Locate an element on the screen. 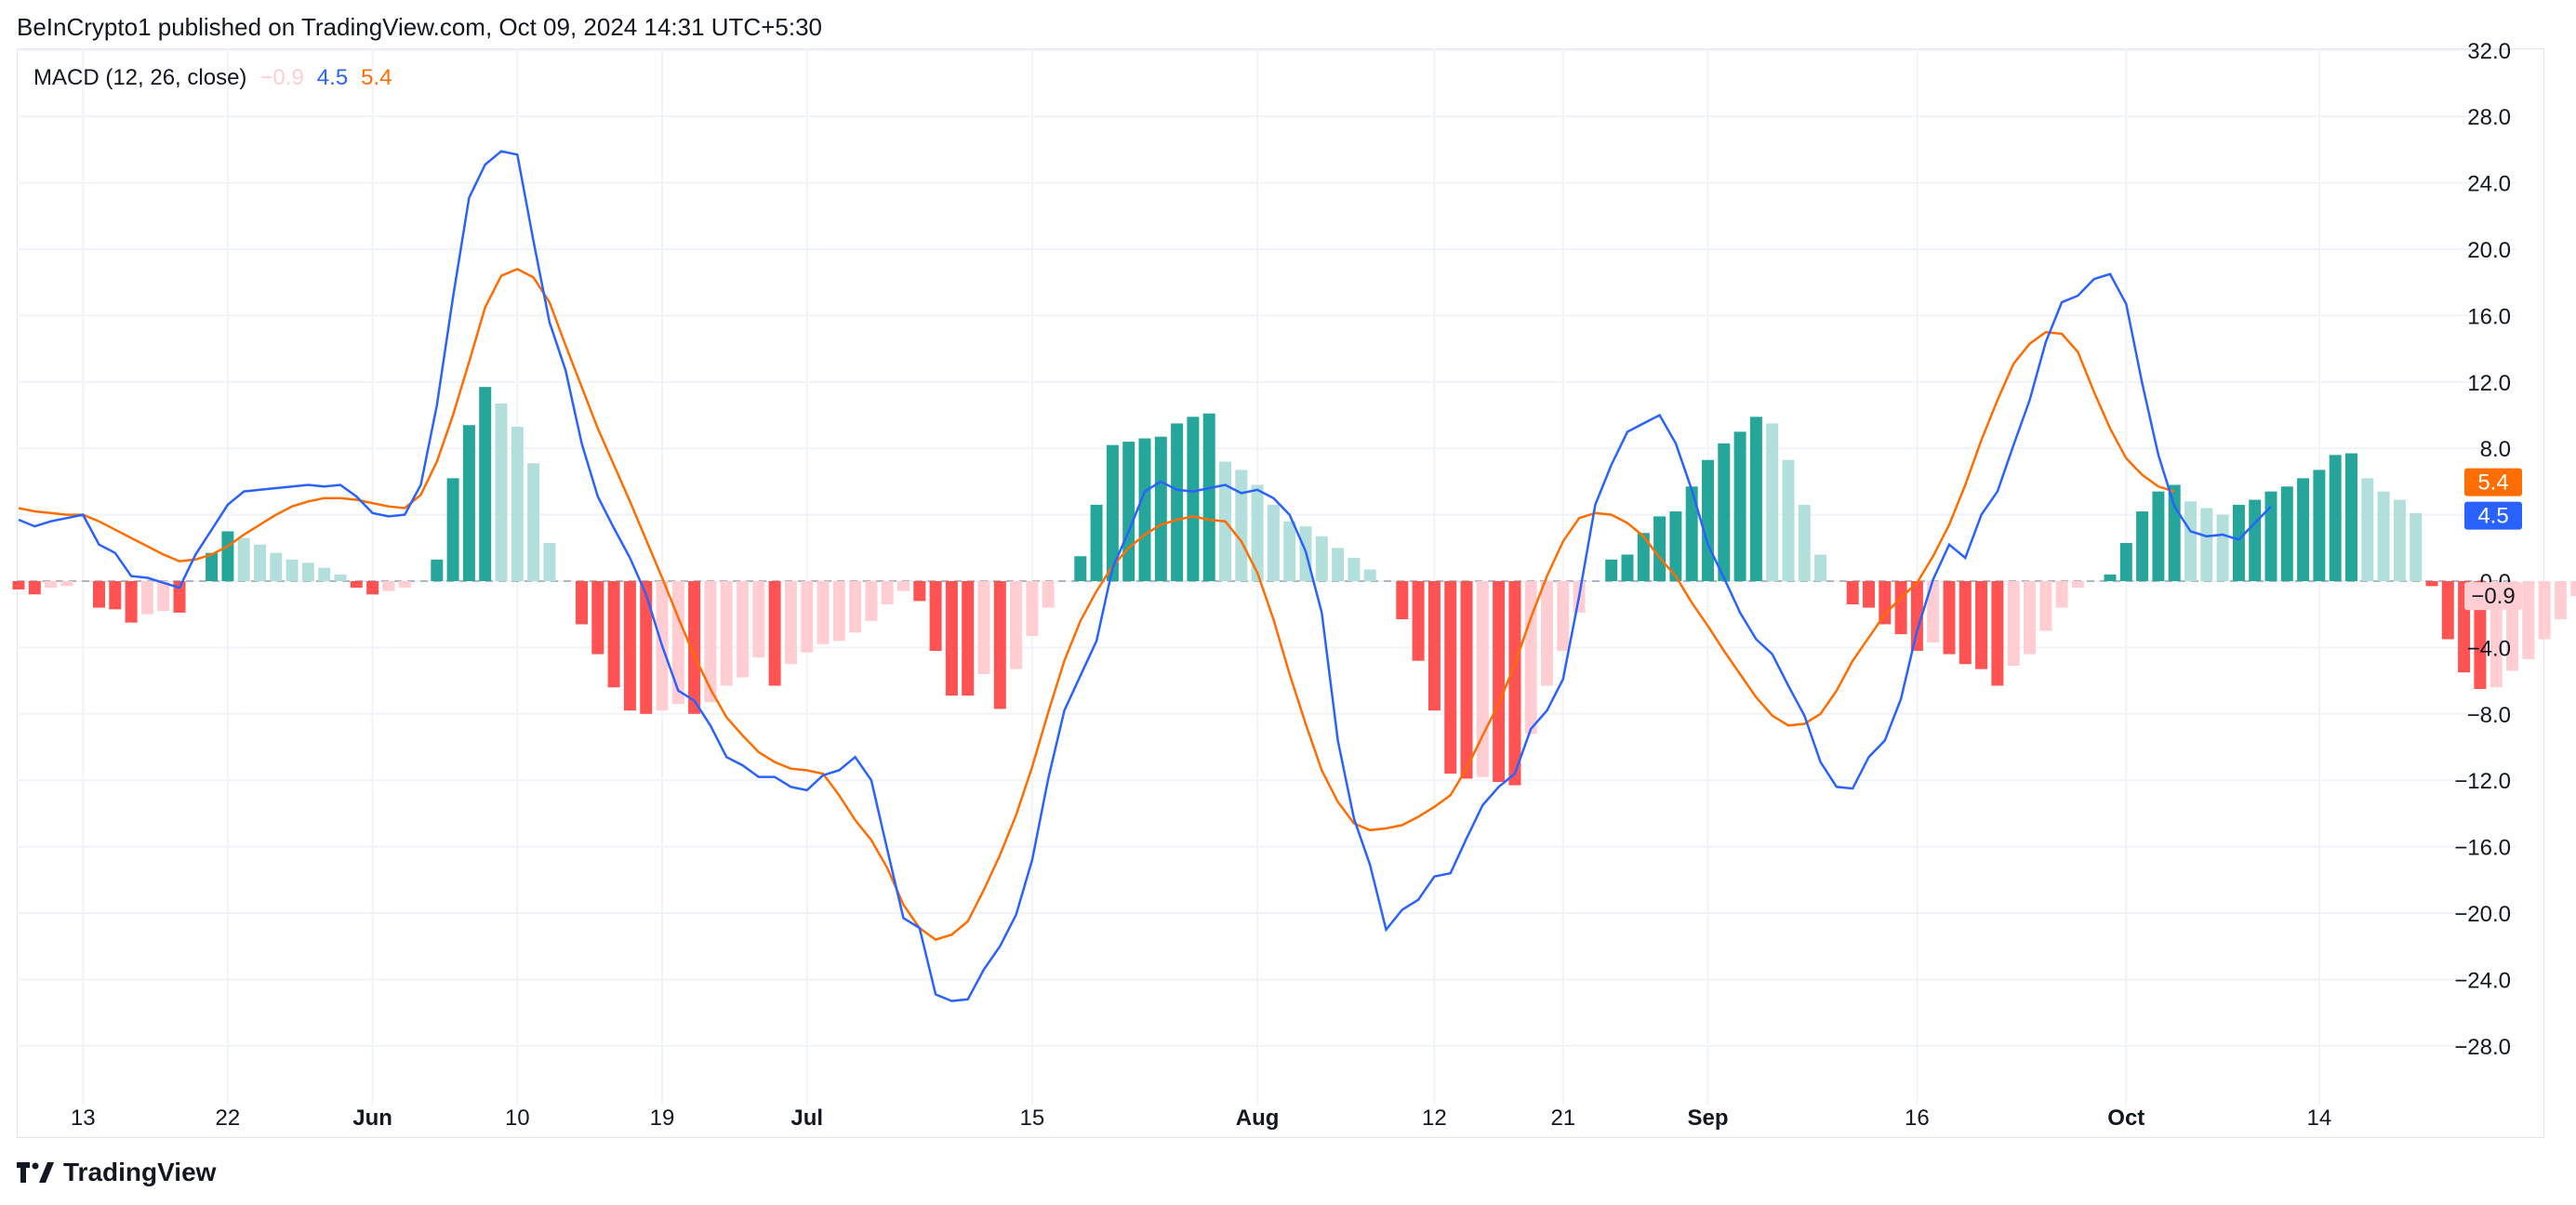  legend-macd-value: 4.5 is located at coordinates (332, 77).